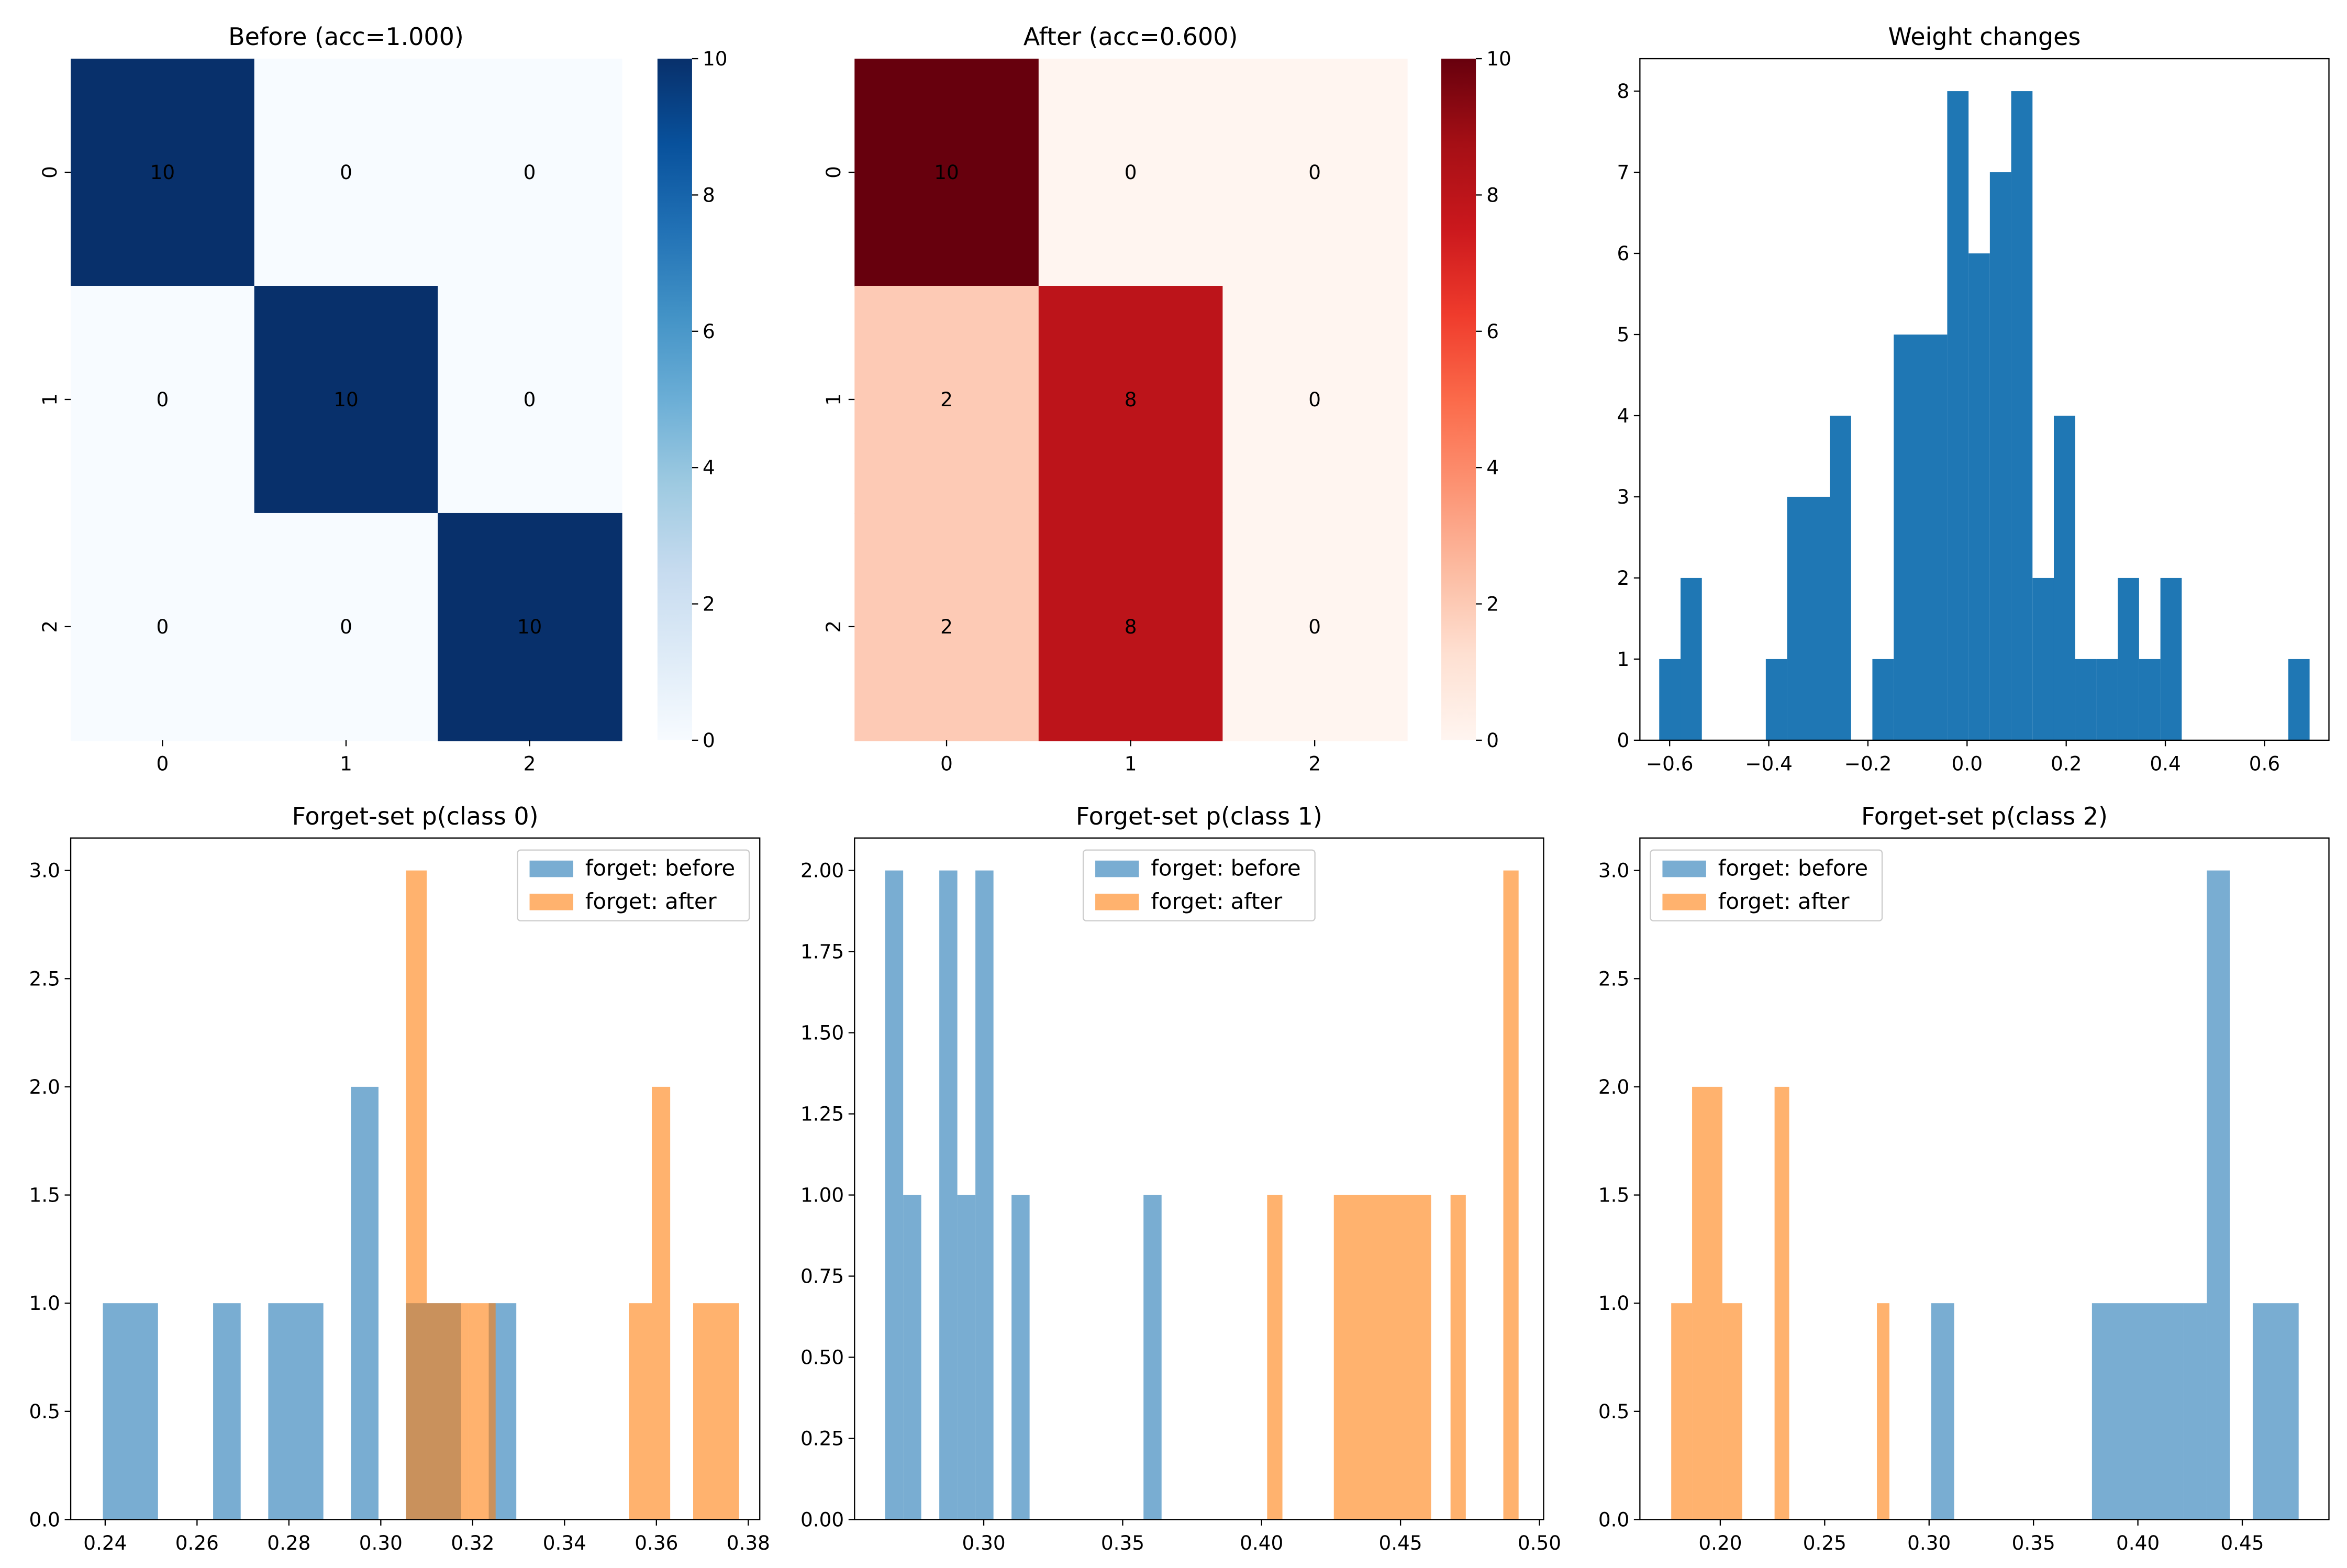 Image resolution: width=2347 pixels, height=1568 pixels. What do you see at coordinates (1720, 1542) in the screenshot?
I see `x-tick-label: 0.20` at bounding box center [1720, 1542].